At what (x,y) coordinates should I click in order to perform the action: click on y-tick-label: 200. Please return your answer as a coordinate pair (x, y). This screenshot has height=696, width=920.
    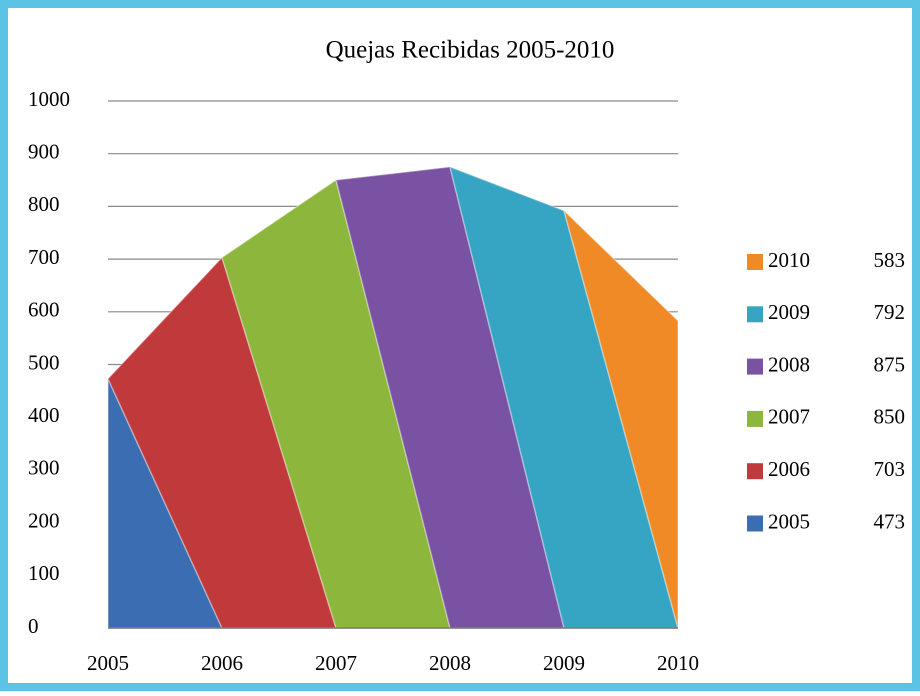
    Looking at the image, I should click on (44, 520).